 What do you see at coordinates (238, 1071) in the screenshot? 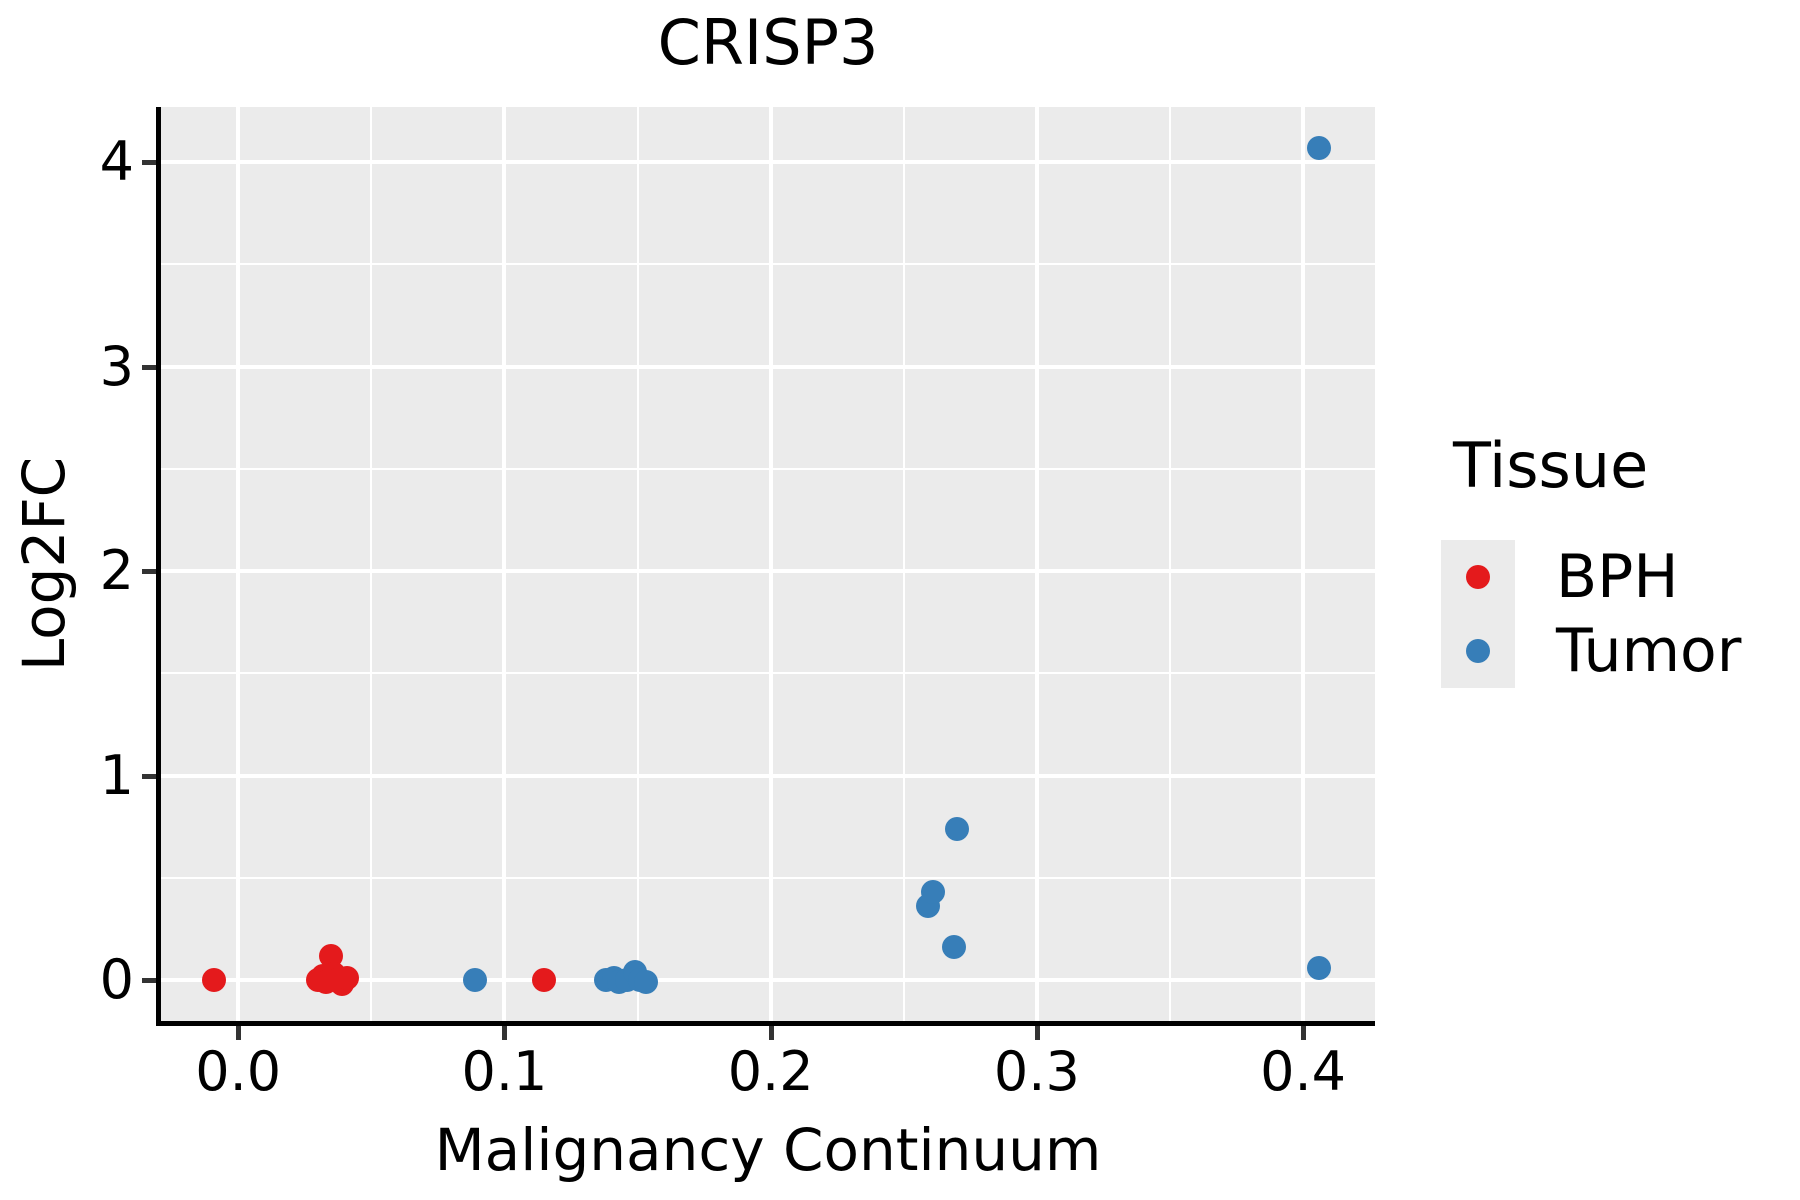
I see `x-tick-label: 0.0` at bounding box center [238, 1071].